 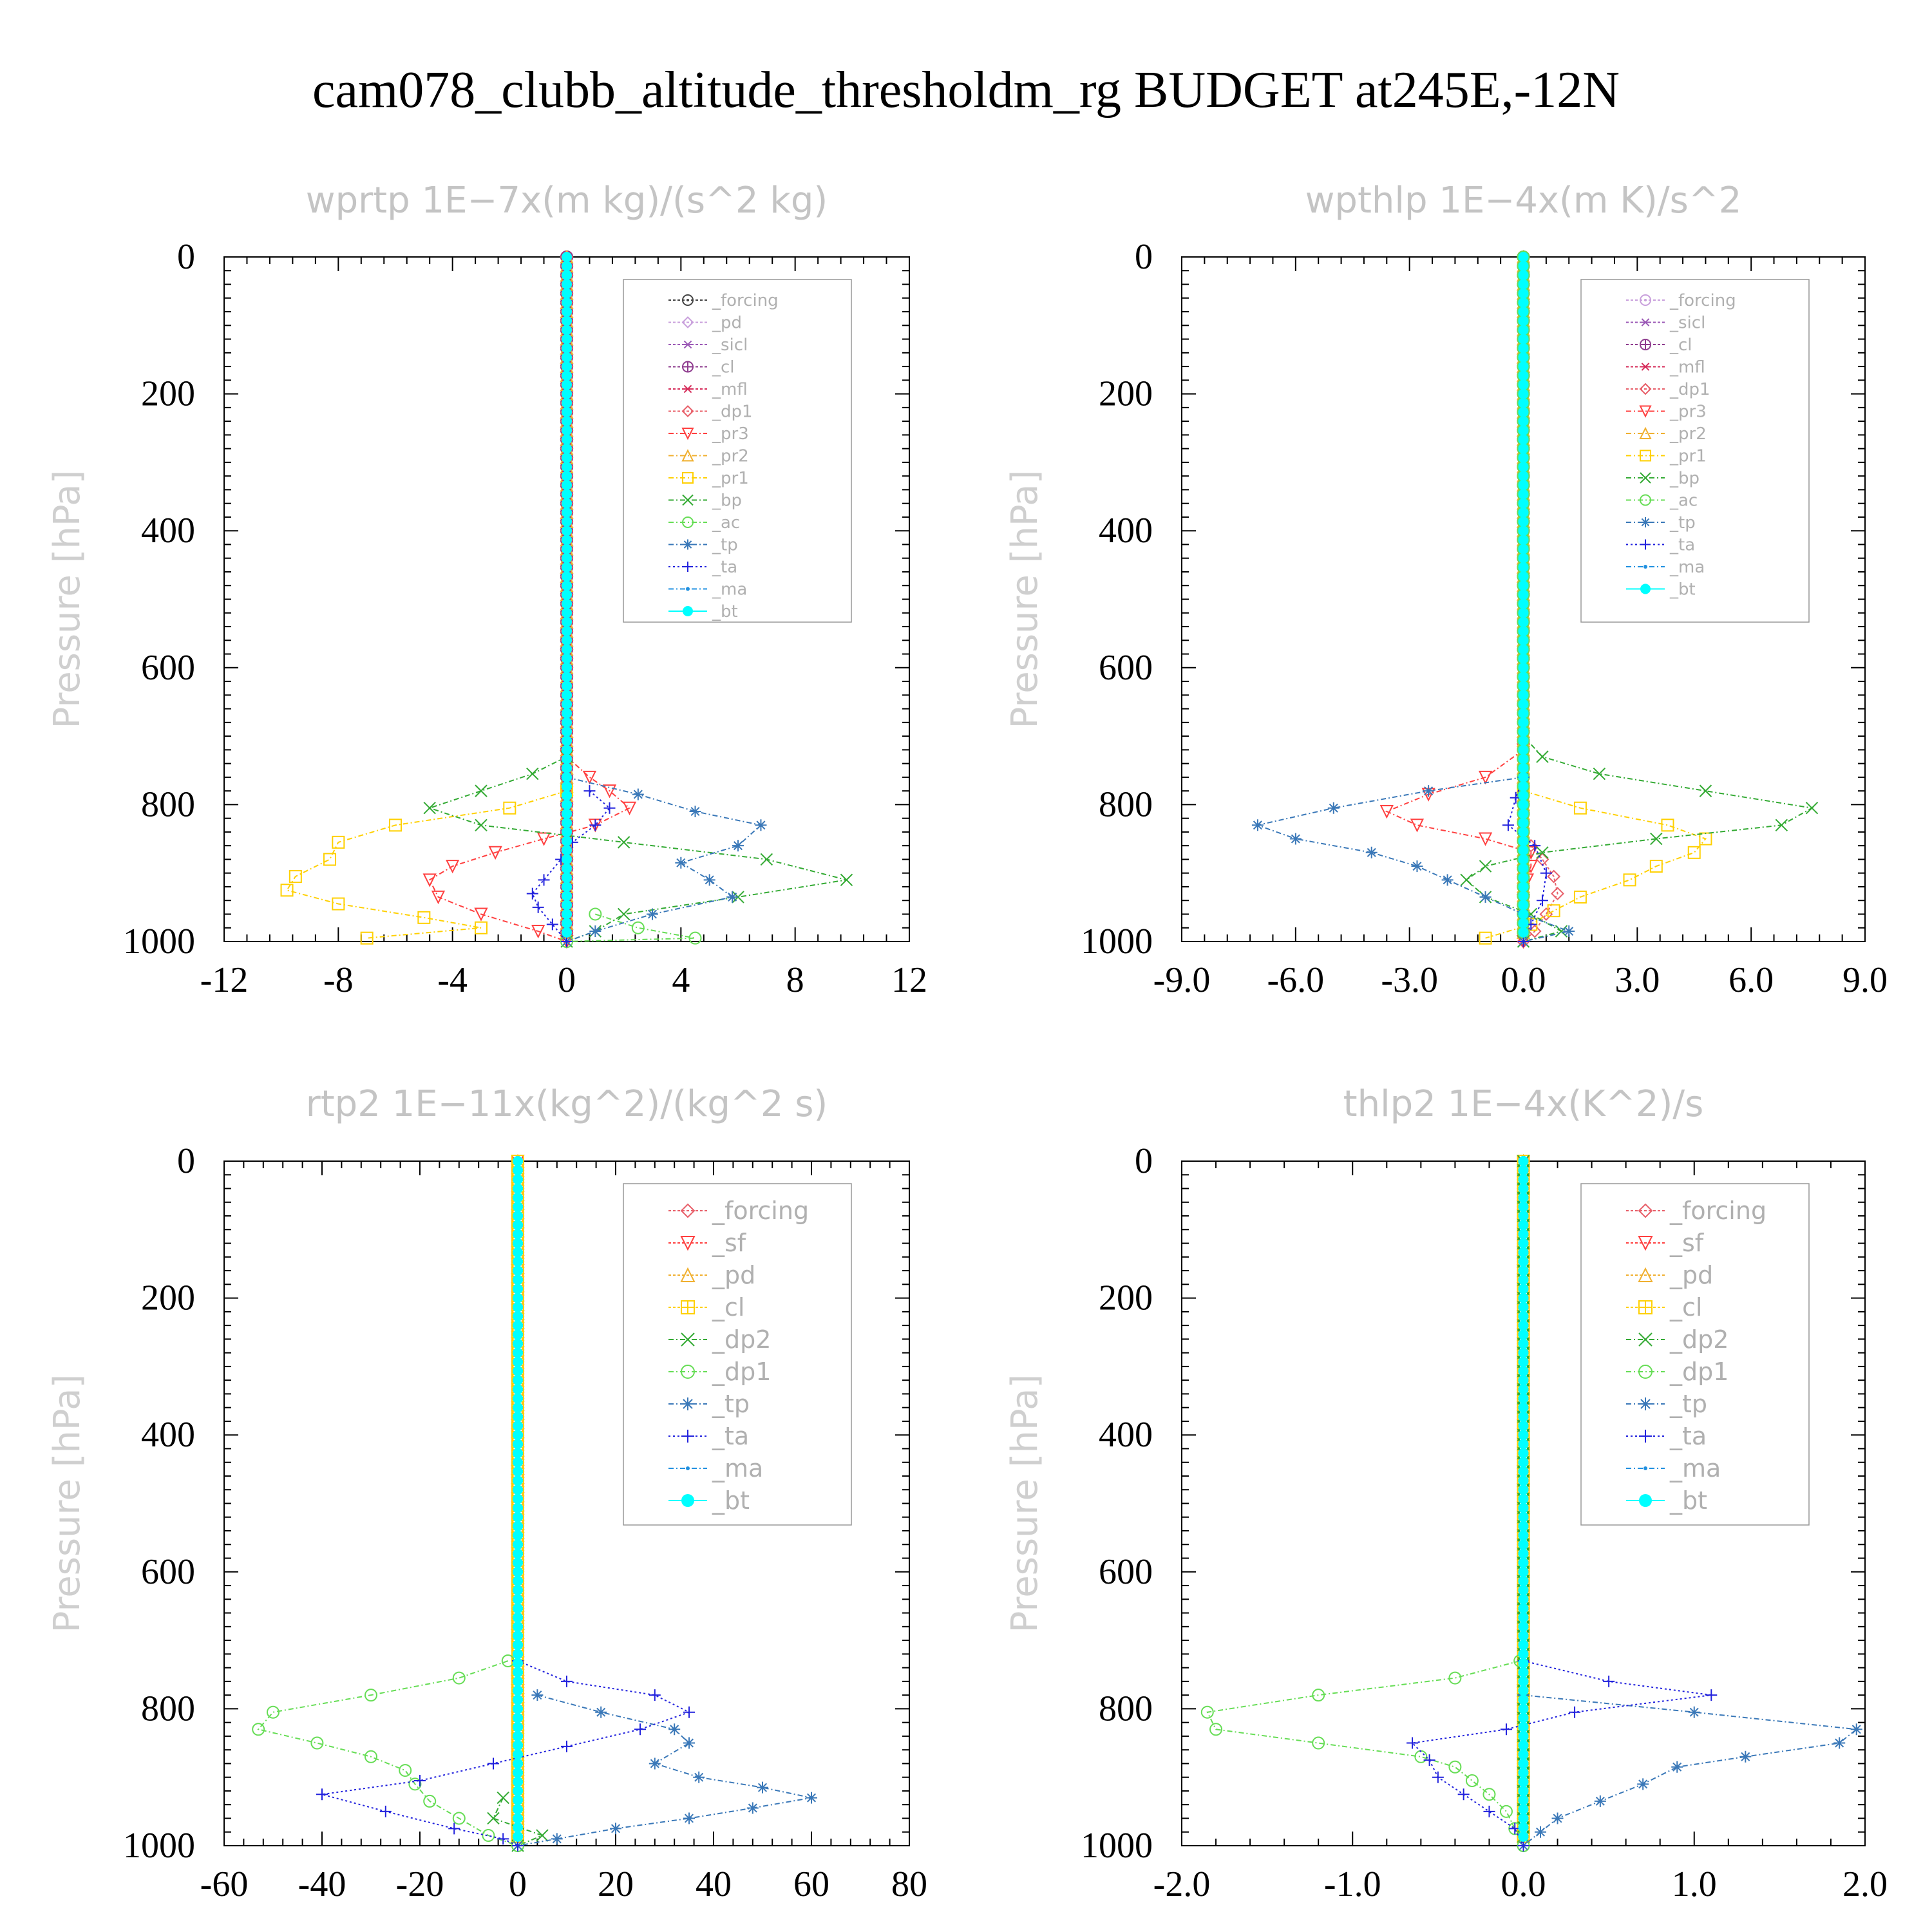 I want to click on y-tick-label: 1000, so click(x=159, y=1846).